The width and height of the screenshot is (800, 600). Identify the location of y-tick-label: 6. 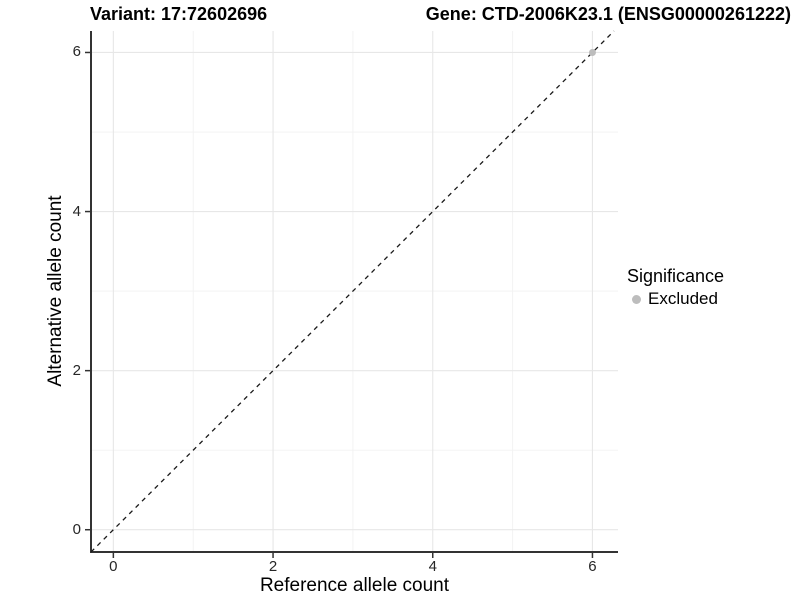
(76, 52).